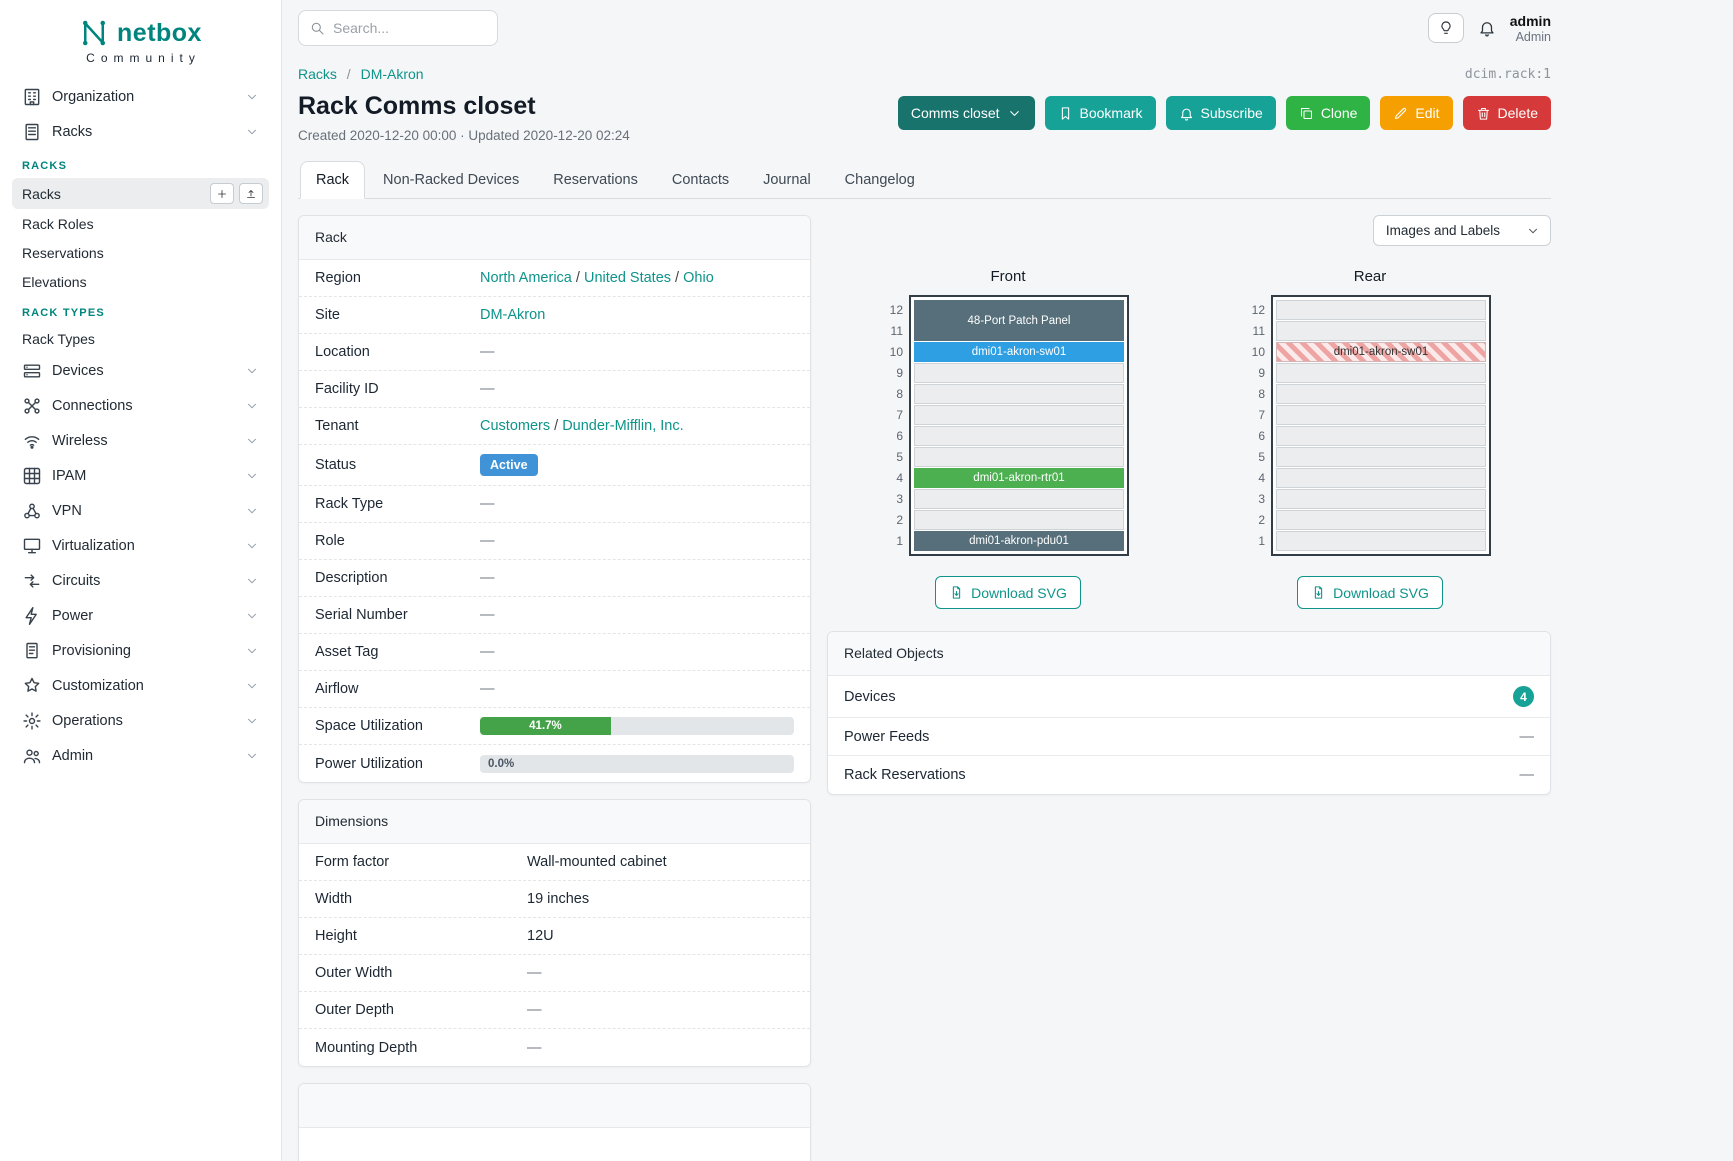 This screenshot has height=1161, width=1733. I want to click on rack-device-dmi01-akron-rtr01: dmi01-akron-rtr01, so click(1019, 478).